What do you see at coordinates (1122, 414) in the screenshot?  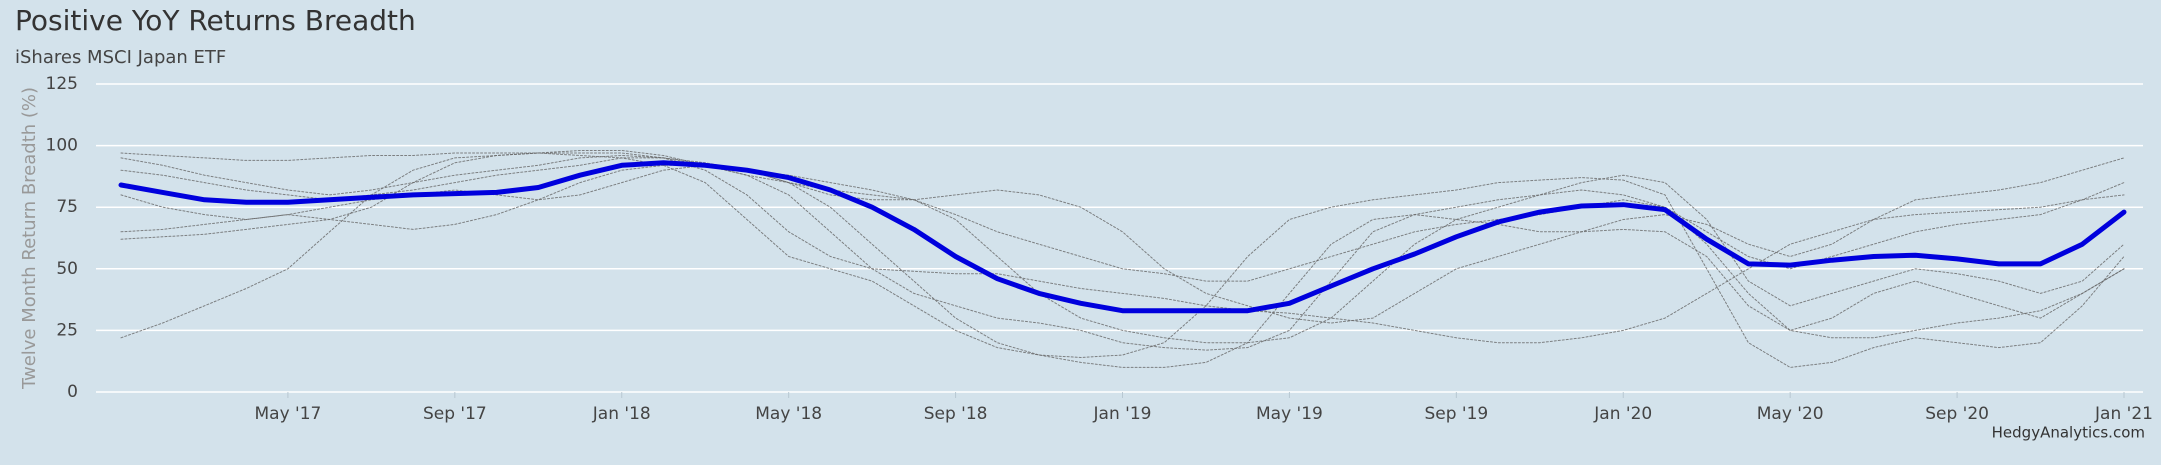 I see `x-tick-label: Jan '19` at bounding box center [1122, 414].